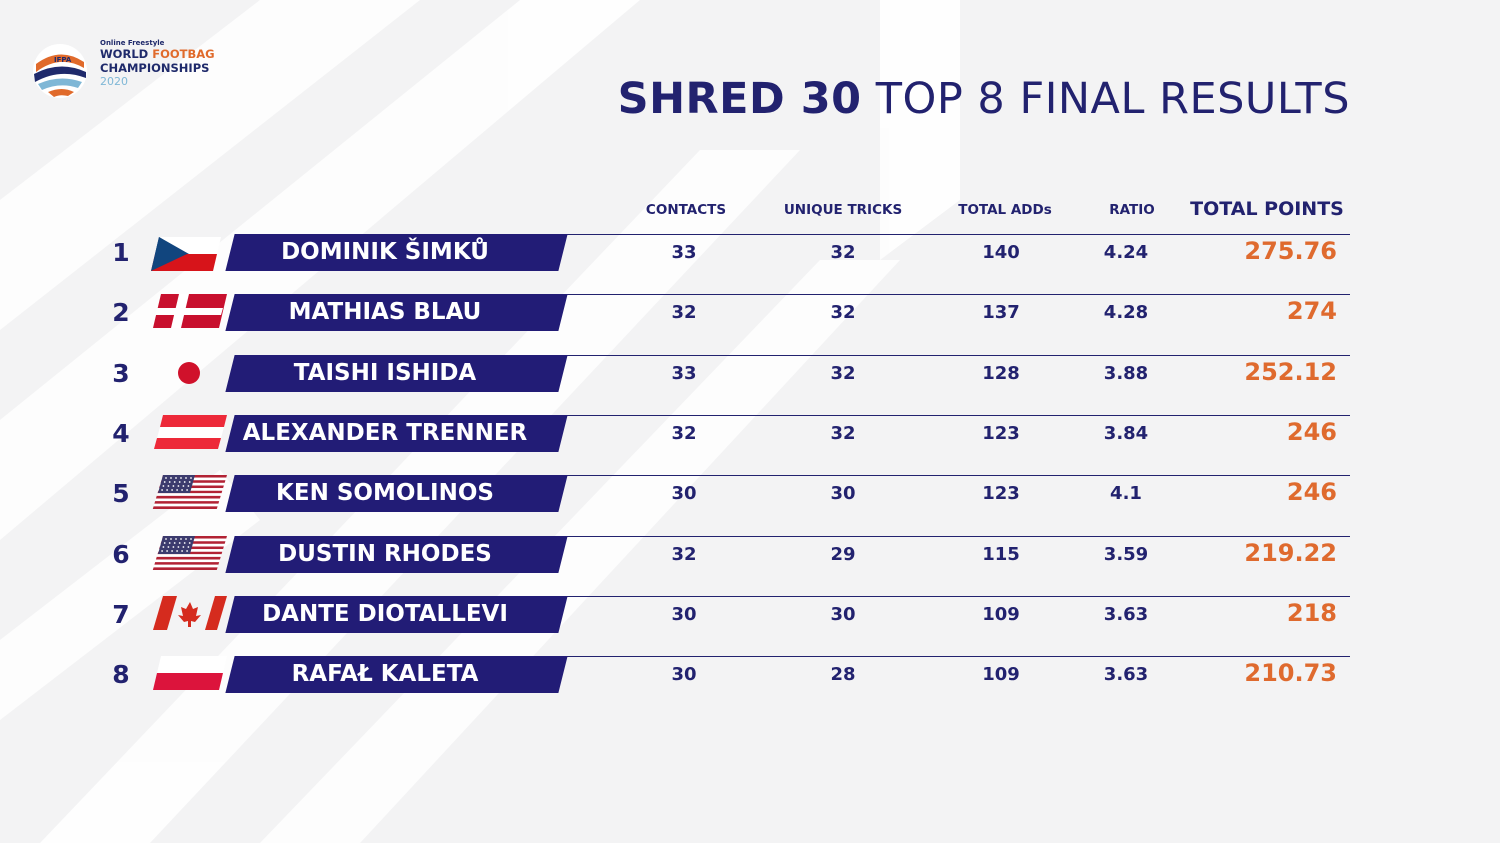  I want to click on austria-flag-icon, so click(190, 431).